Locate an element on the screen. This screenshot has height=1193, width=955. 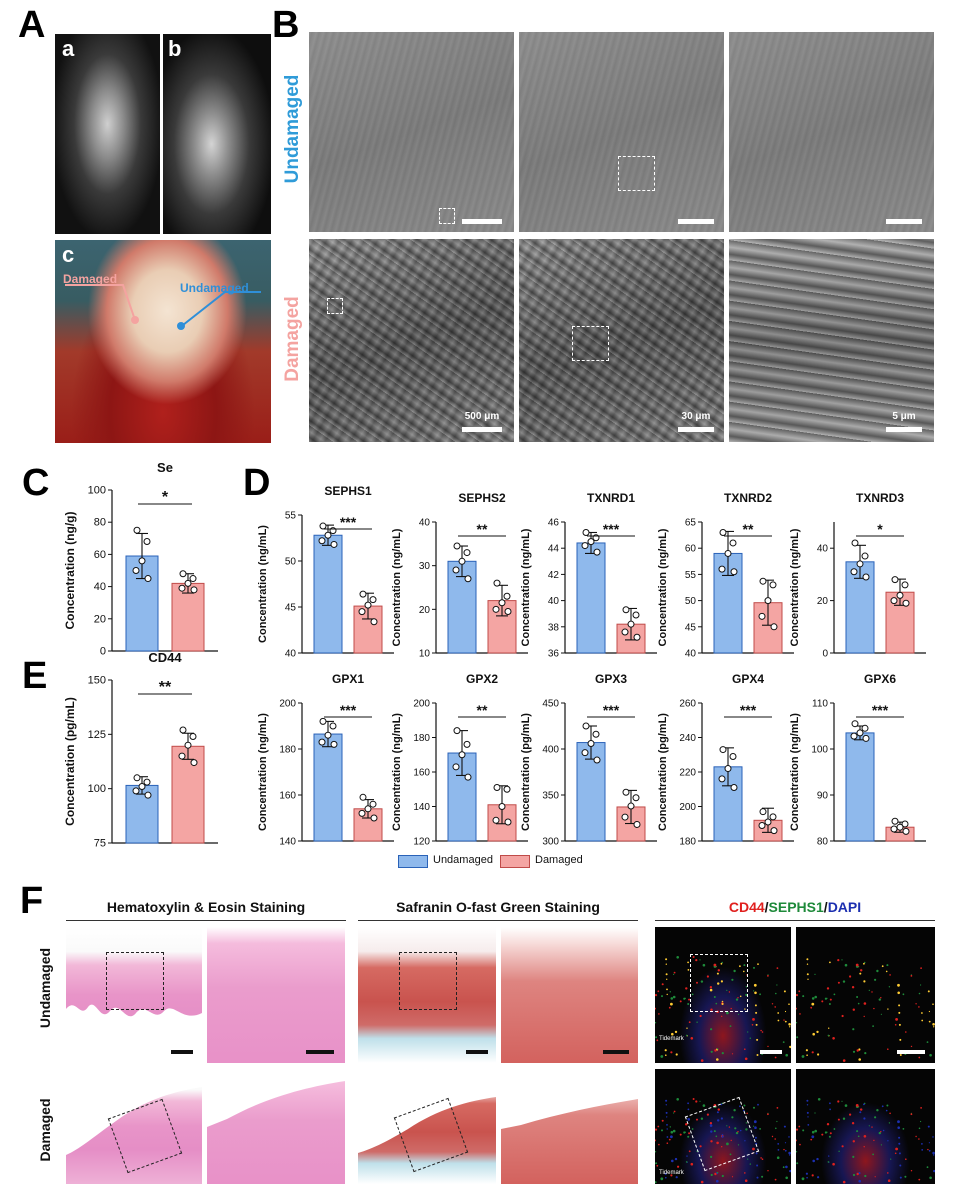
if-header-cd44: CD44 is located at coordinates (746, 907).